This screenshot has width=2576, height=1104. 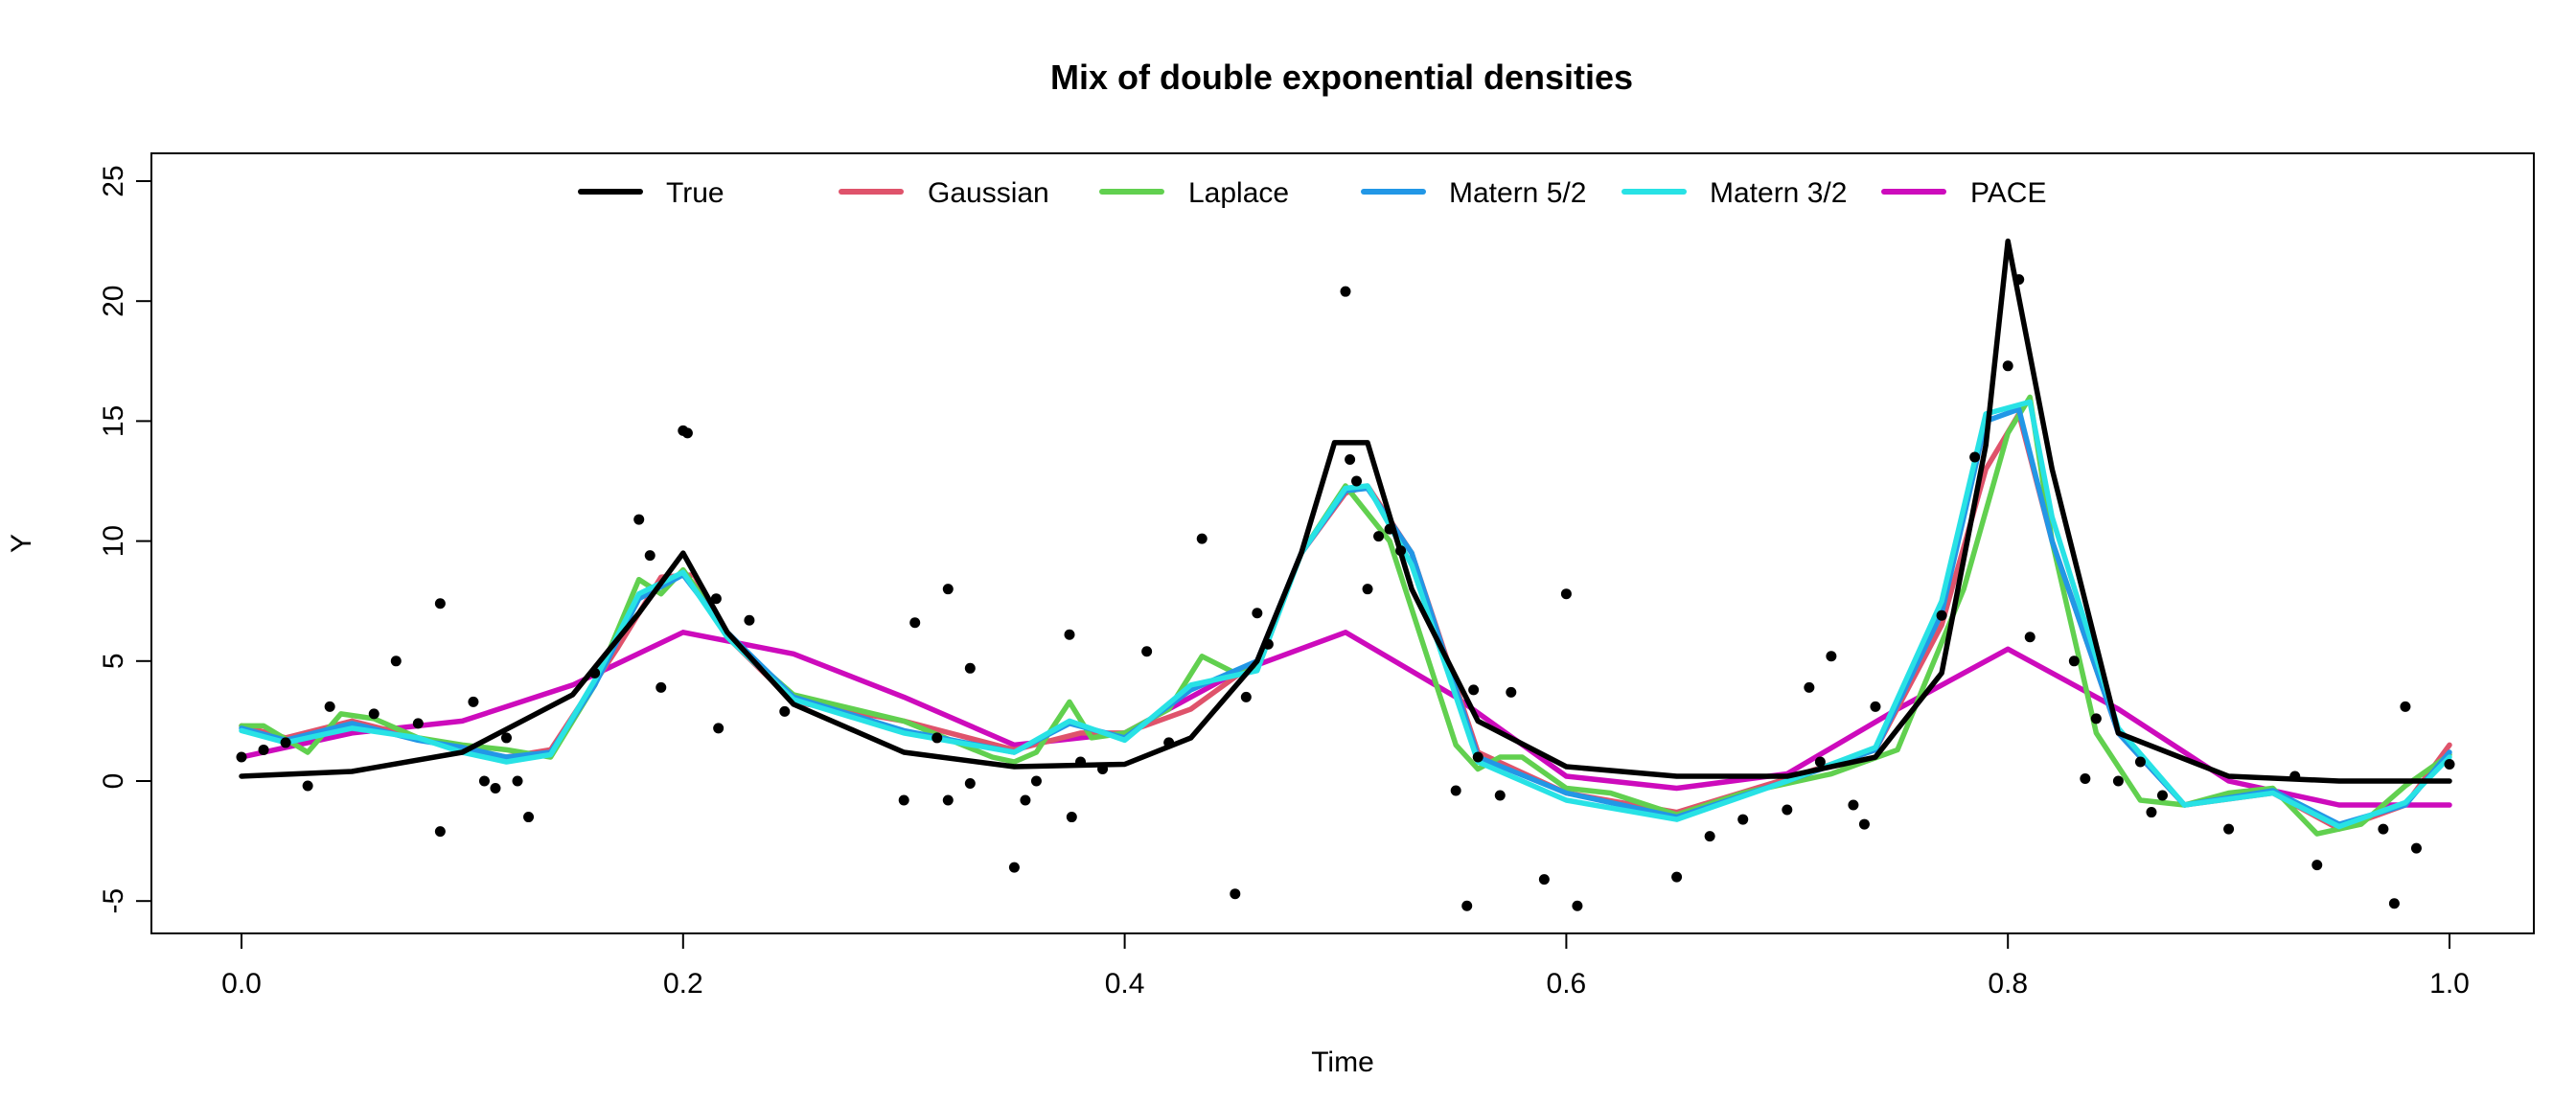 I want to click on x-axis-label: Time, so click(x=1342, y=1062).